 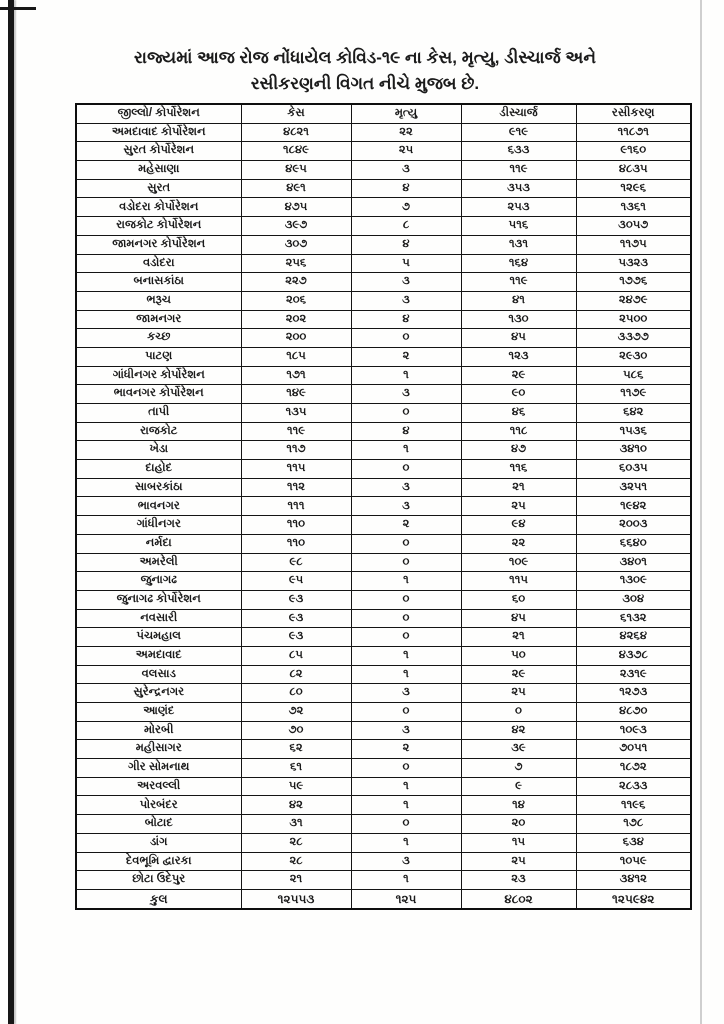 What do you see at coordinates (406, 113) in the screenshot?
I see `header-deaths: મૃત્યુ` at bounding box center [406, 113].